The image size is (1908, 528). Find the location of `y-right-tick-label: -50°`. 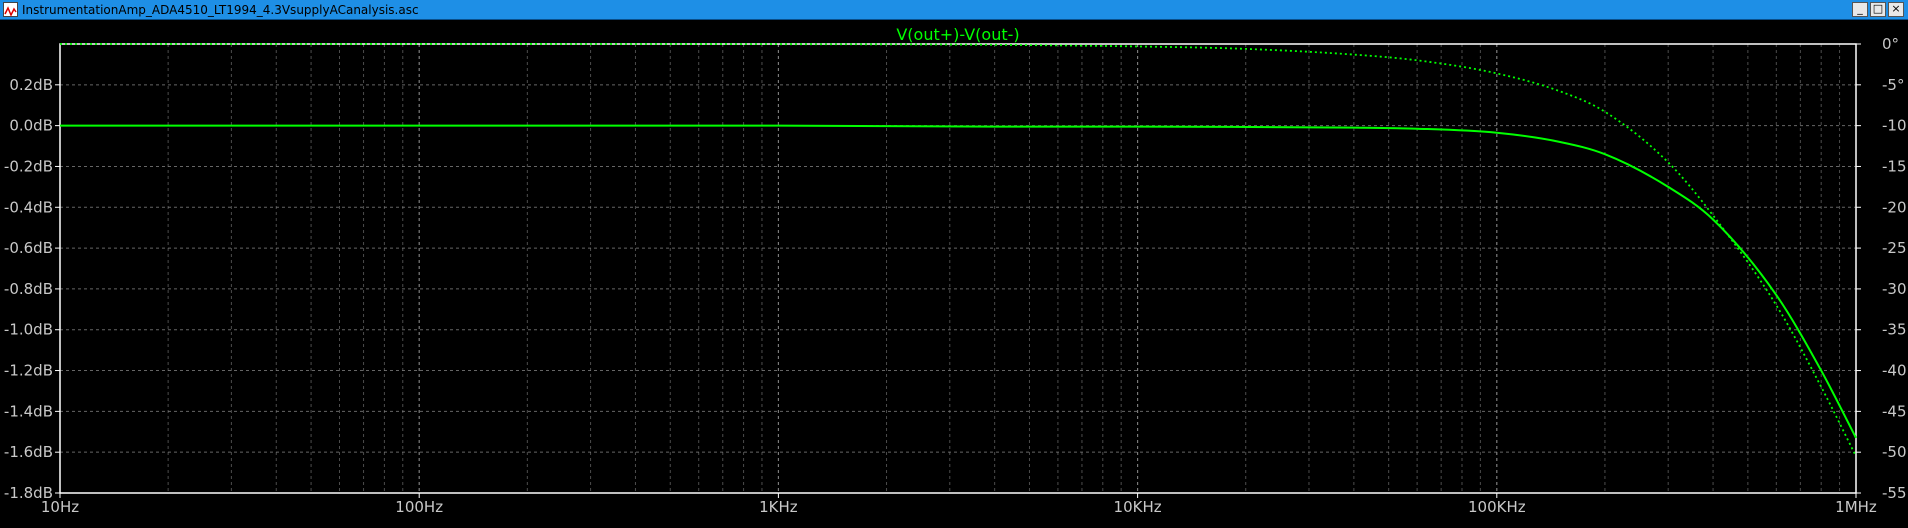

y-right-tick-label: -50° is located at coordinates (1895, 452).